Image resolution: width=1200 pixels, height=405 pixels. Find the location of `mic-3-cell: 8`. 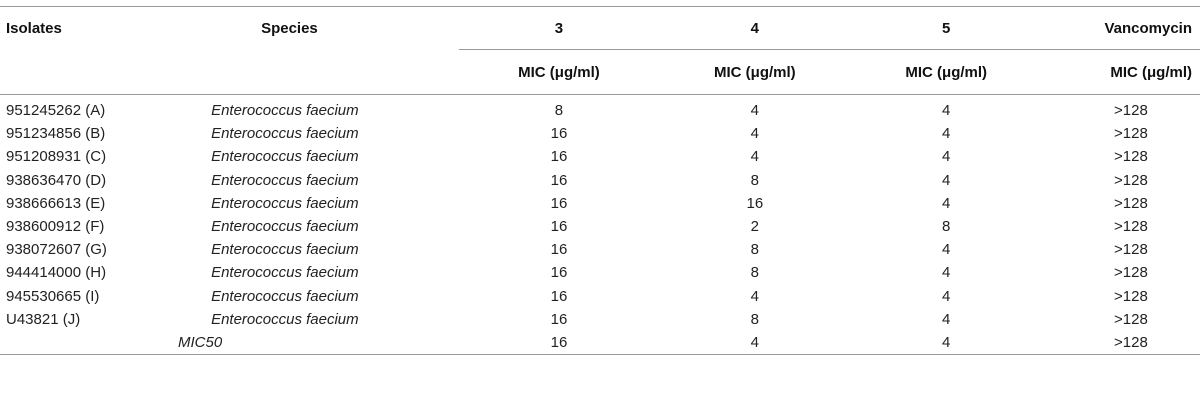

mic-3-cell: 8 is located at coordinates (559, 111).